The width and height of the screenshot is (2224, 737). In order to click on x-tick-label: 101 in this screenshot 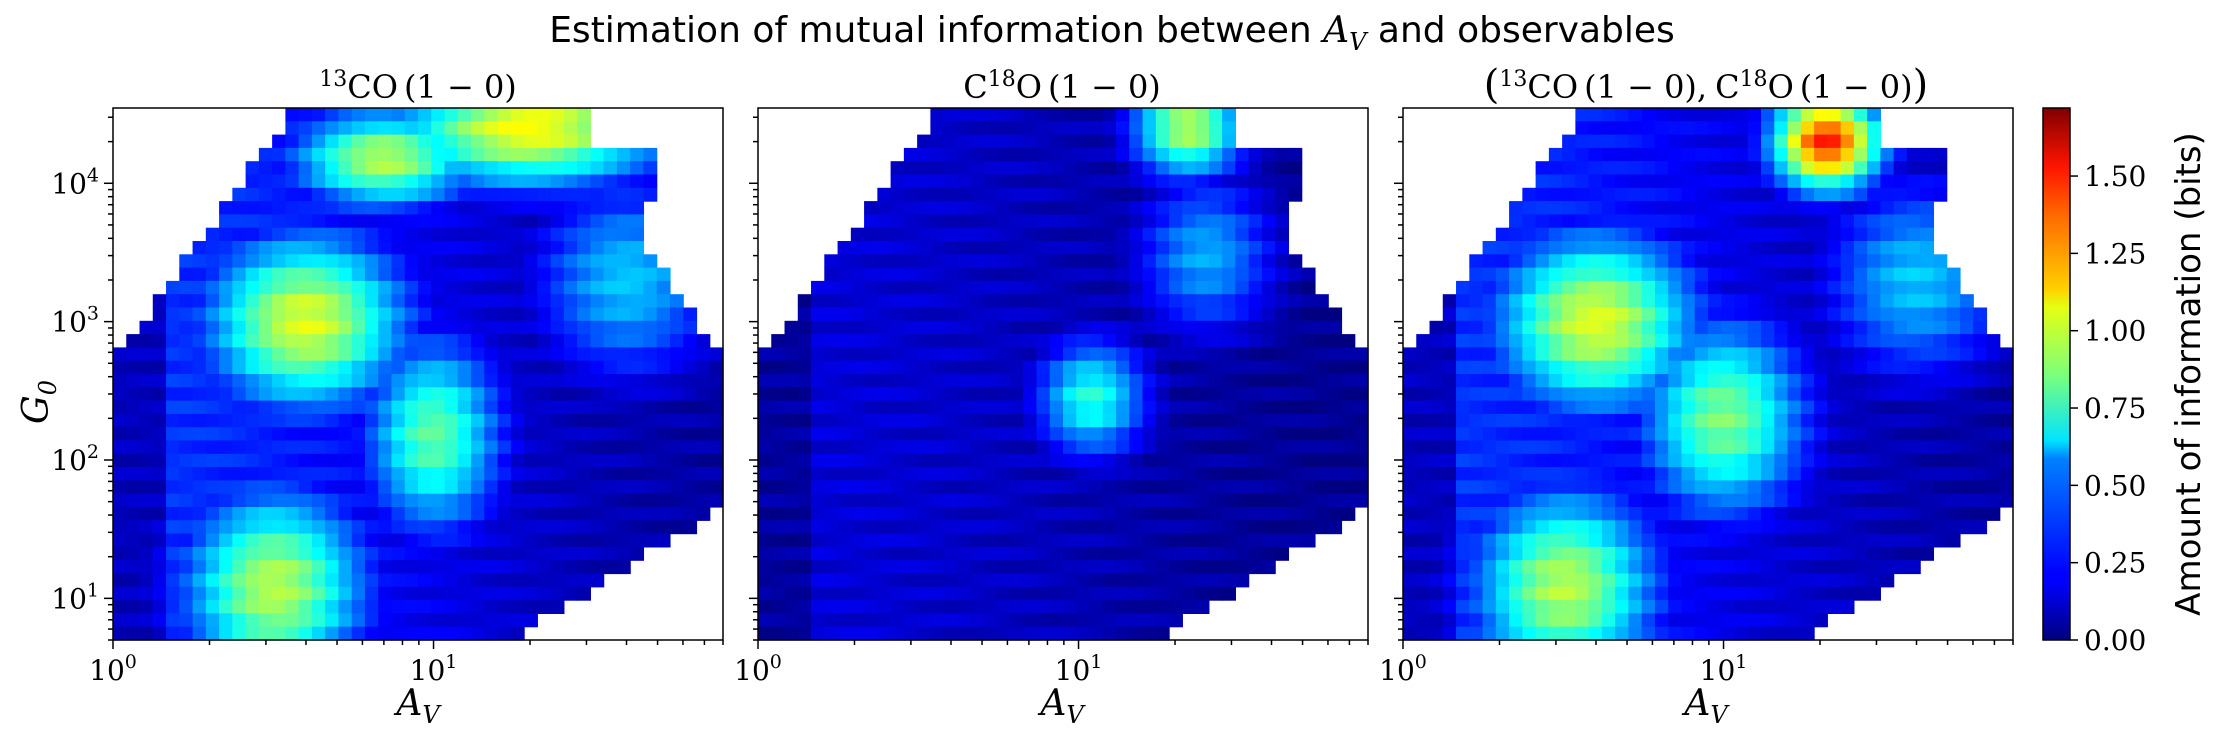, I will do `click(1079, 669)`.